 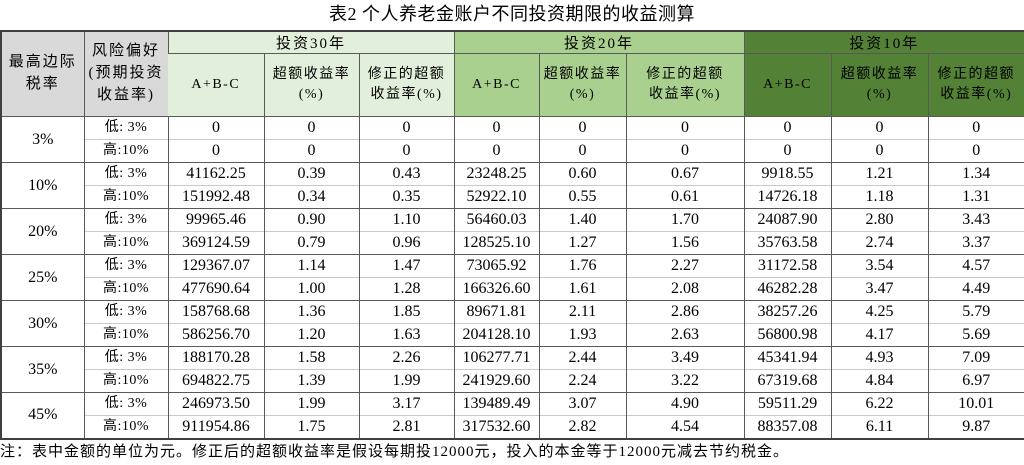 I want to click on value-cell: 9.87, so click(x=975, y=427).